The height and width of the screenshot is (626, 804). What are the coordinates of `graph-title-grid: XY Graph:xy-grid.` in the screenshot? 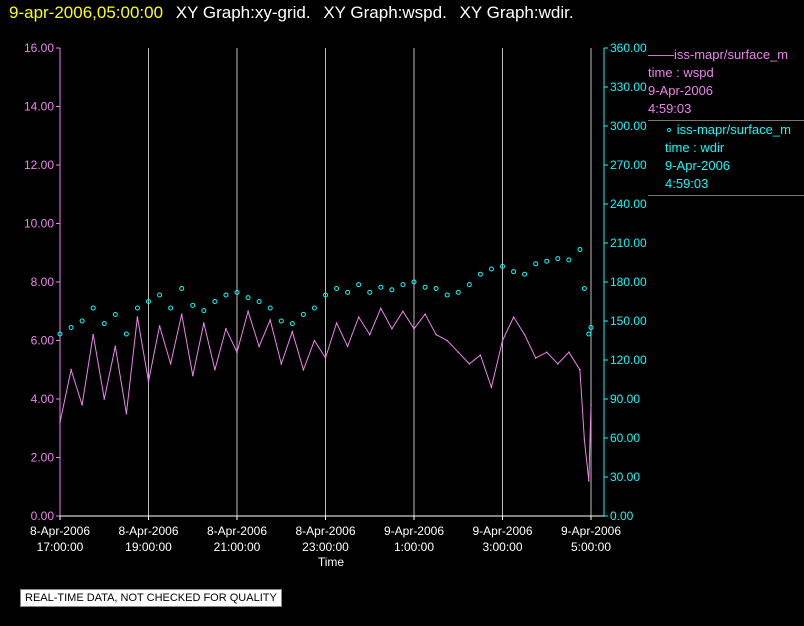 It's located at (243, 12).